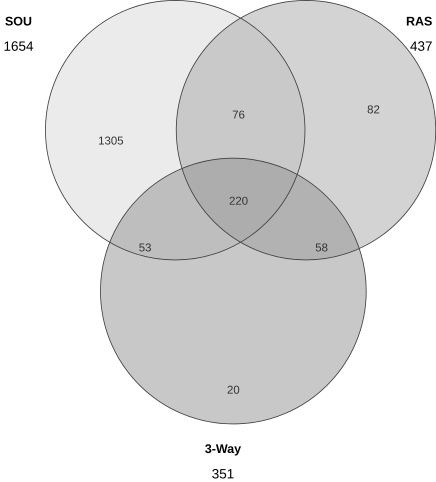  I want to click on text: 82, so click(374, 109).